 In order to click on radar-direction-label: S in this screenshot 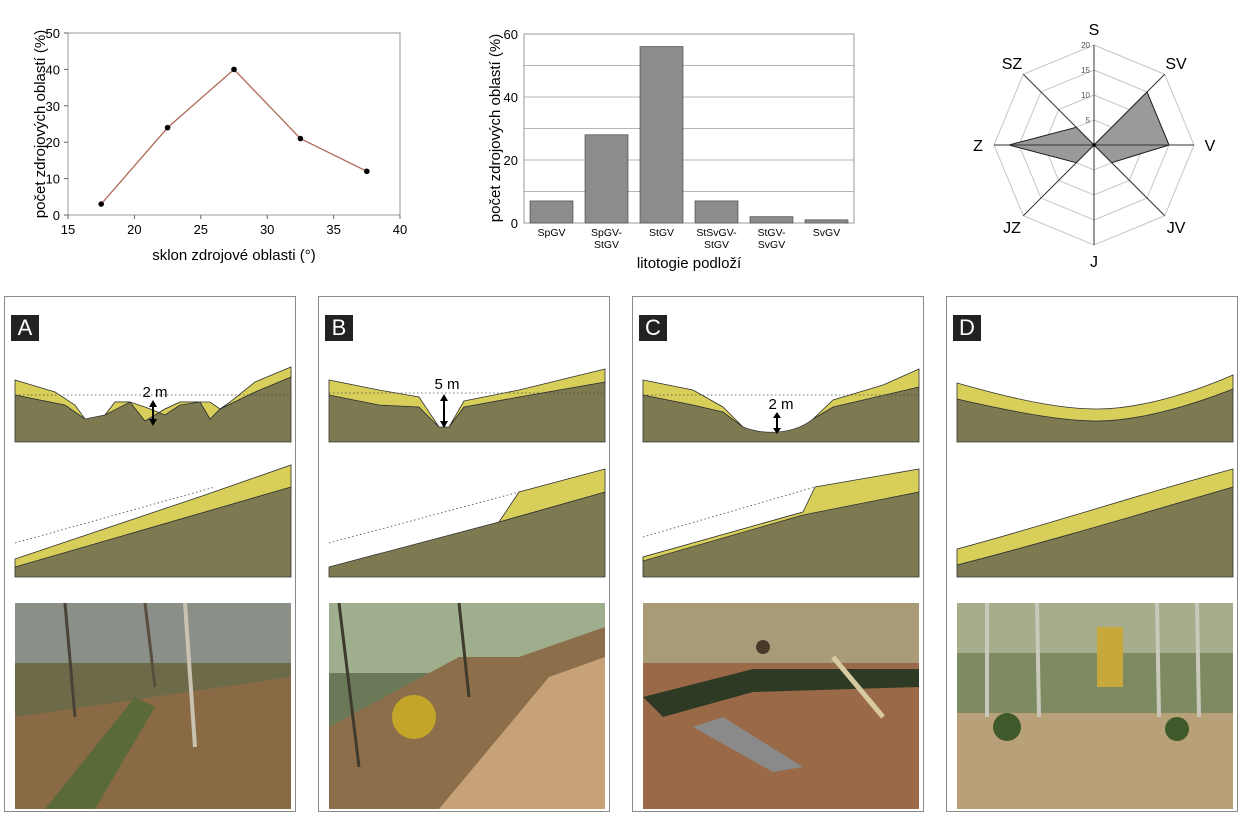, I will do `click(1094, 30)`.